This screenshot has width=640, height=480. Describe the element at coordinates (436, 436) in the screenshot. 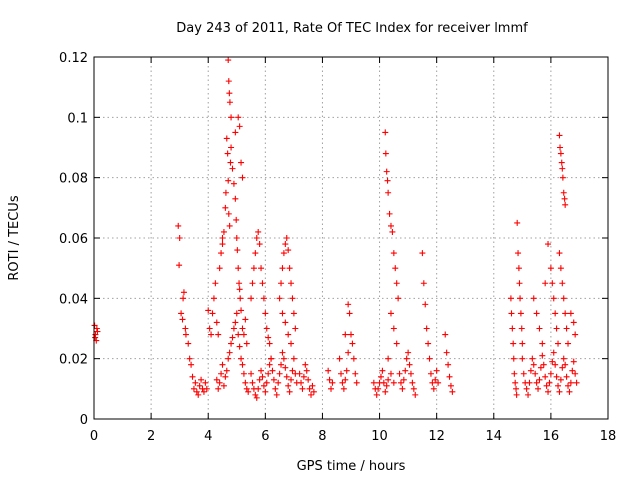

I see `x-tick-label: 12` at that location.